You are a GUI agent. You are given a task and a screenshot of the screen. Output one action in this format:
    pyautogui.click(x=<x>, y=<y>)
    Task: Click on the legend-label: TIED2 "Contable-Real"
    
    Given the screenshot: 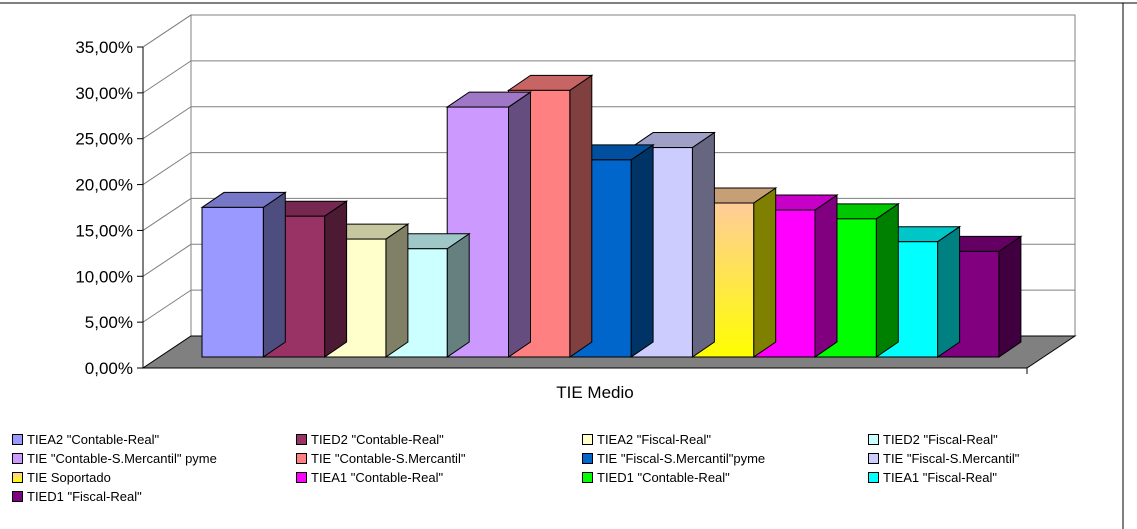 What is the action you would take?
    pyautogui.click(x=377, y=439)
    